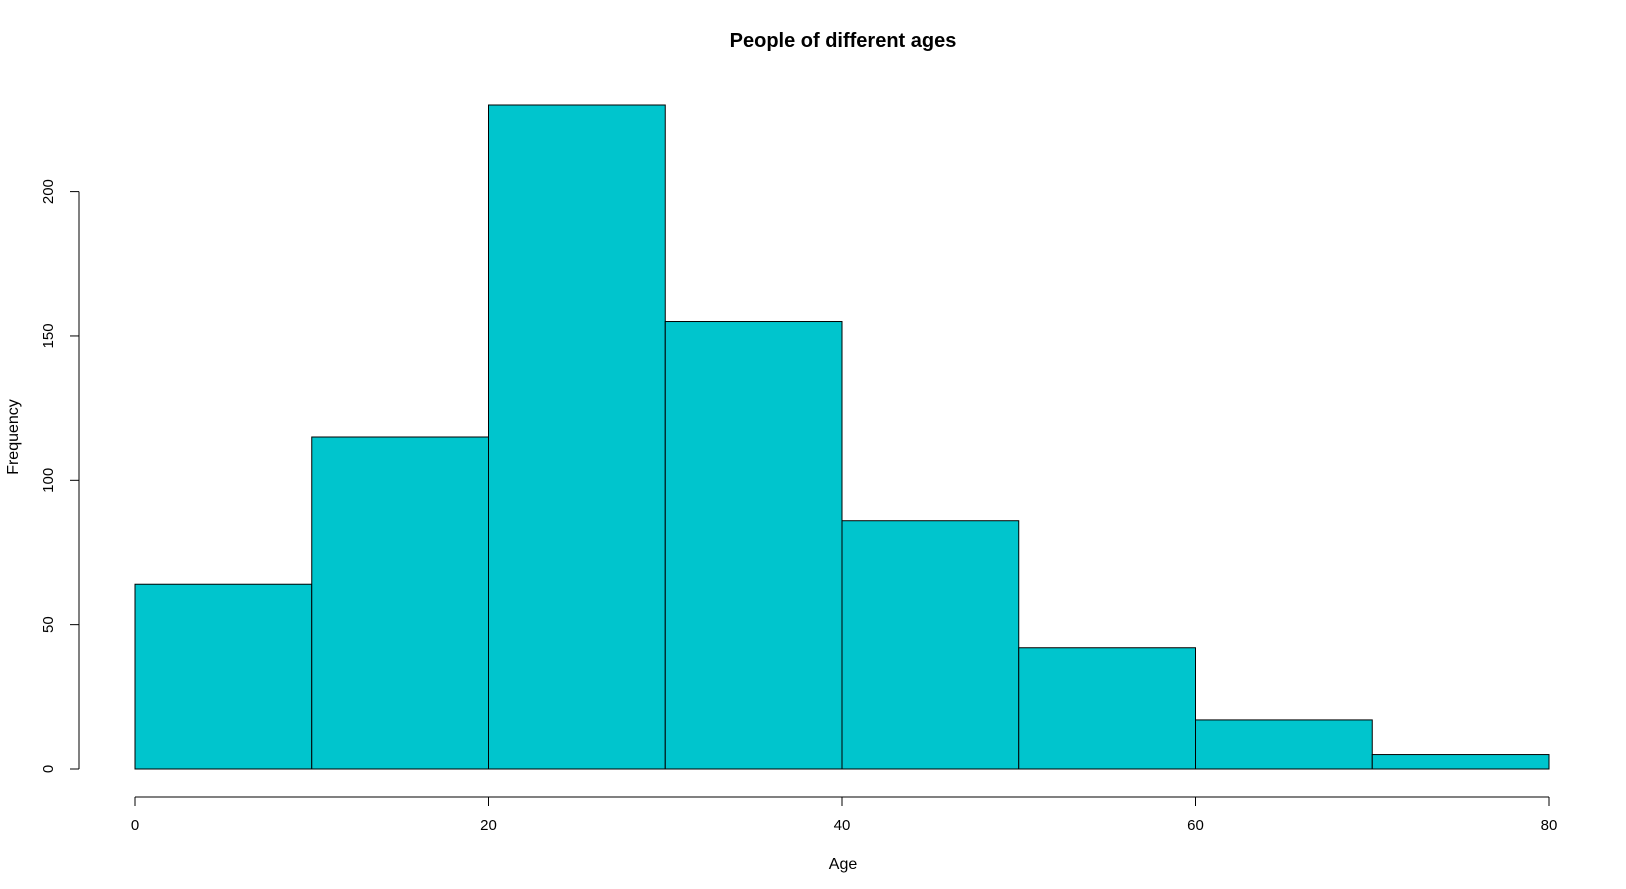 The height and width of the screenshot is (889, 1626). Describe the element at coordinates (60, 476) in the screenshot. I see `y-axis: 0 50 100 150 200` at that location.